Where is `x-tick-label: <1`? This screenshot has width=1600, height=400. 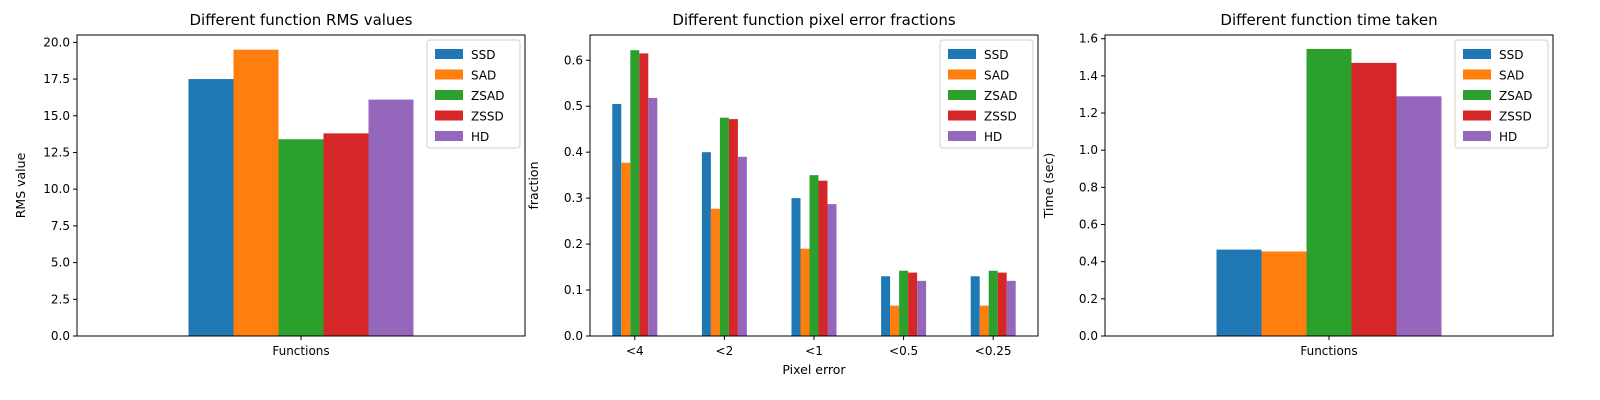
x-tick-label: <1 is located at coordinates (814, 351).